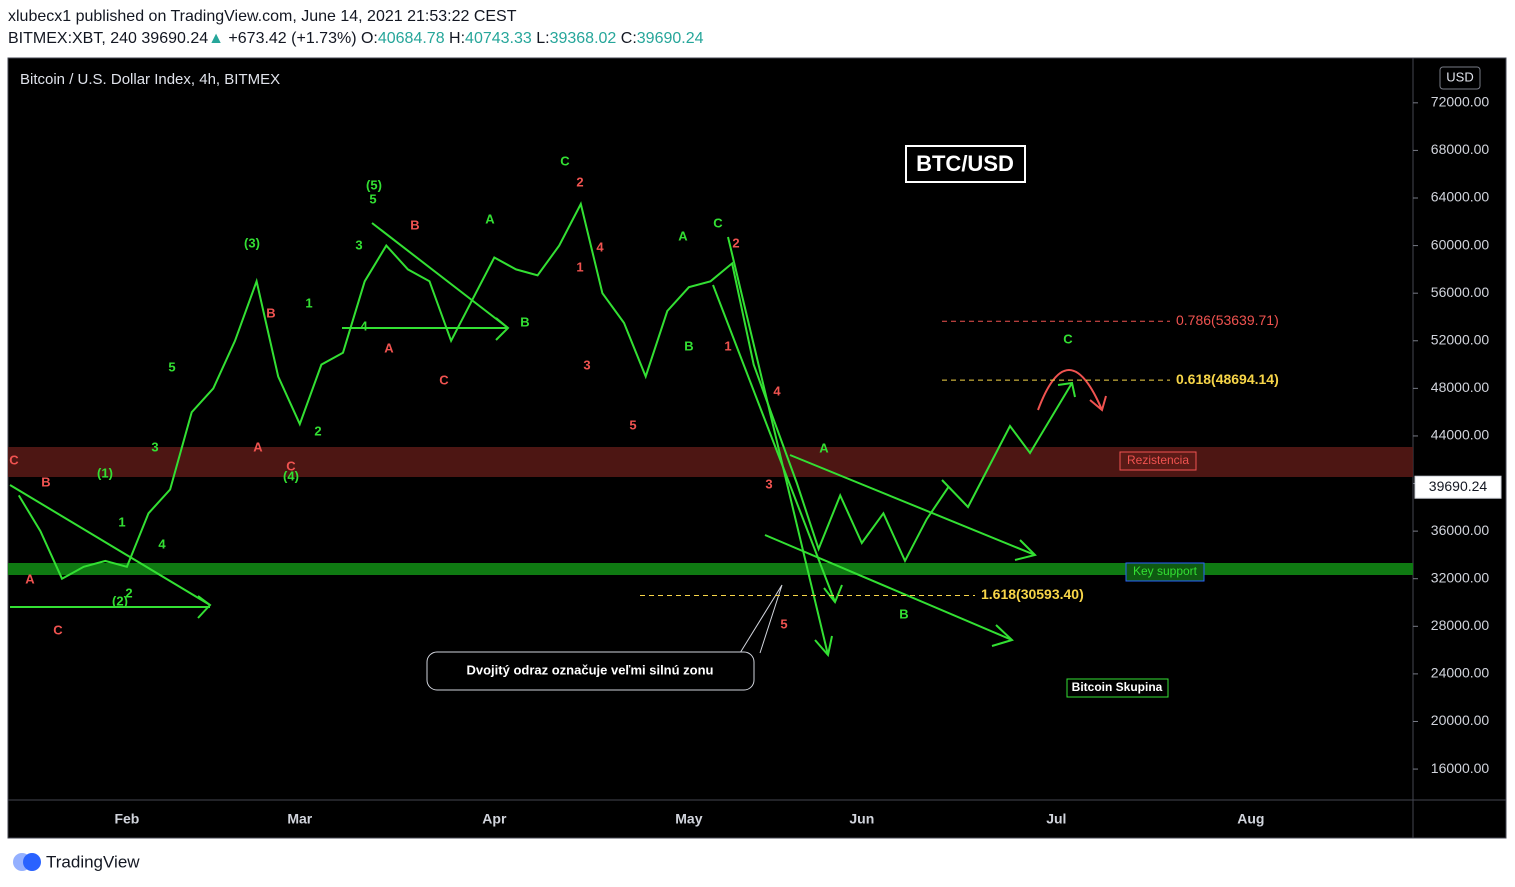  What do you see at coordinates (670, 38) in the screenshot?
I see `close: 39690.24` at bounding box center [670, 38].